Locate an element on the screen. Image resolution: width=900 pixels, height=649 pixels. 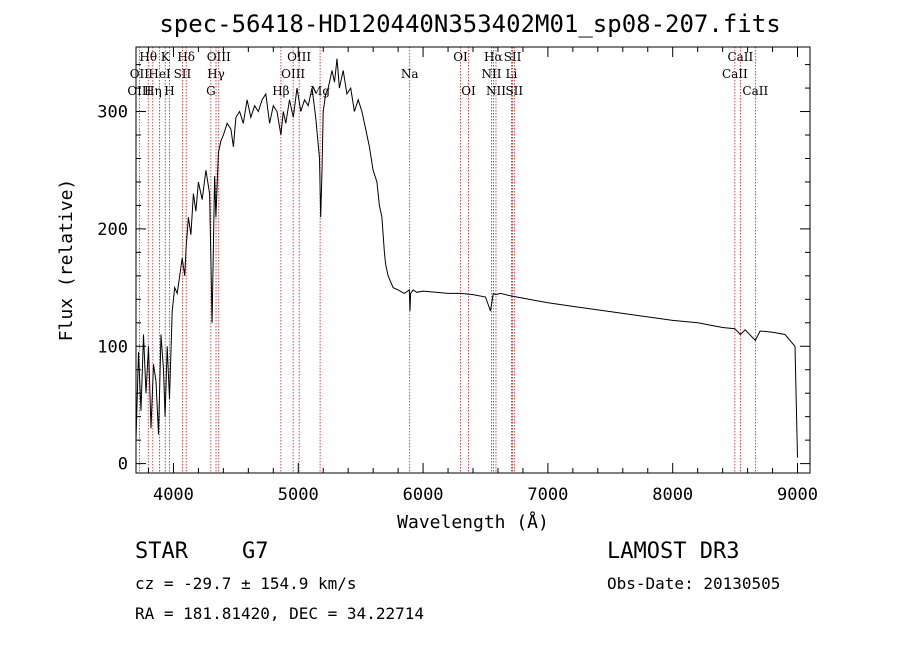
y-tick-label: 200 is located at coordinates (112, 230).